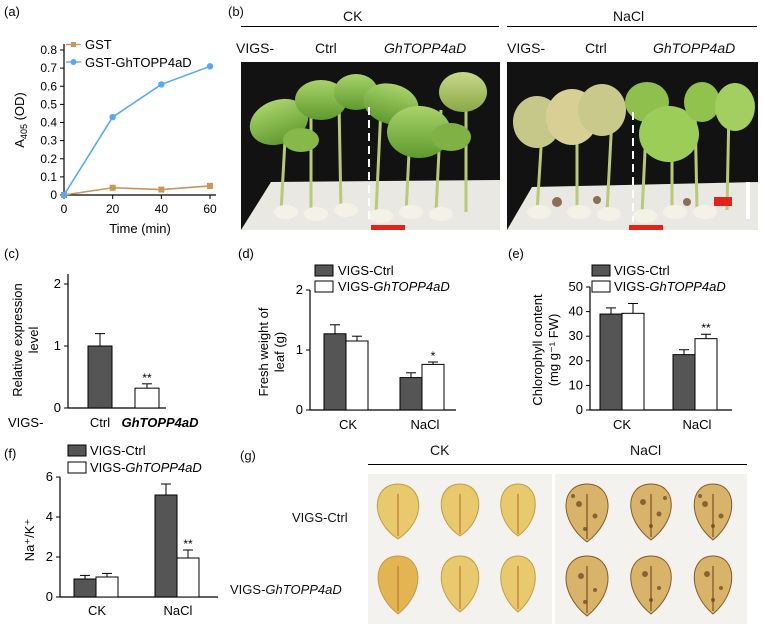  I want to click on y-axis-label-e-1: Chlorophyll content, so click(537, 350).